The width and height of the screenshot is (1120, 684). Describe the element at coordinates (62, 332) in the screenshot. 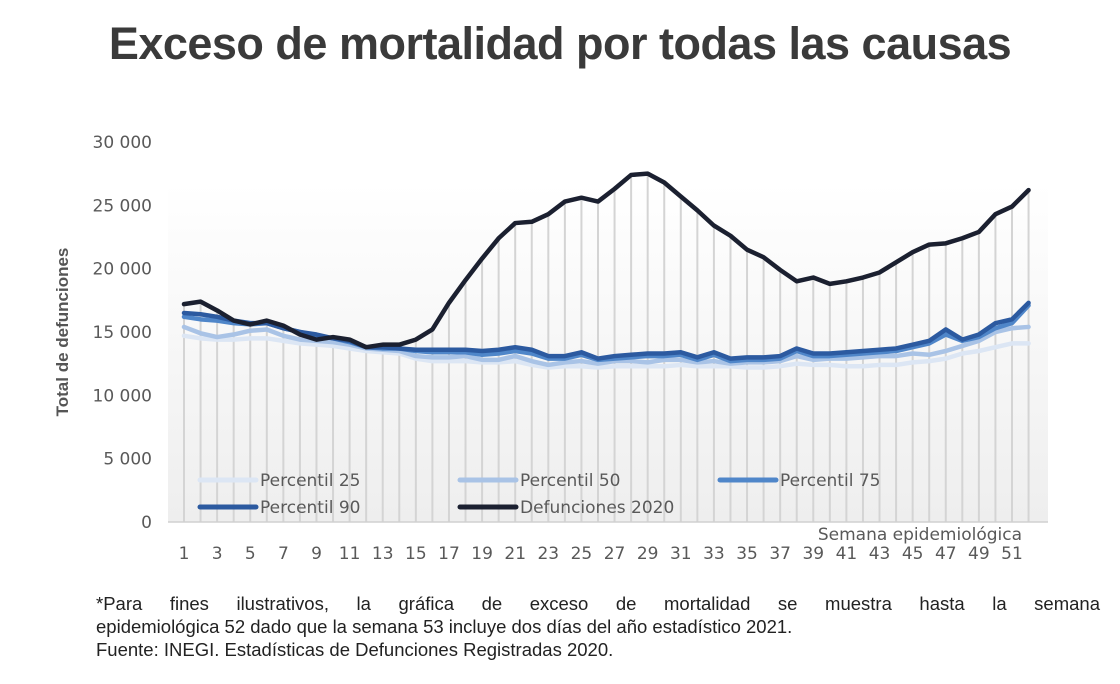

I see `y-axis-label: Total de defunciones` at that location.